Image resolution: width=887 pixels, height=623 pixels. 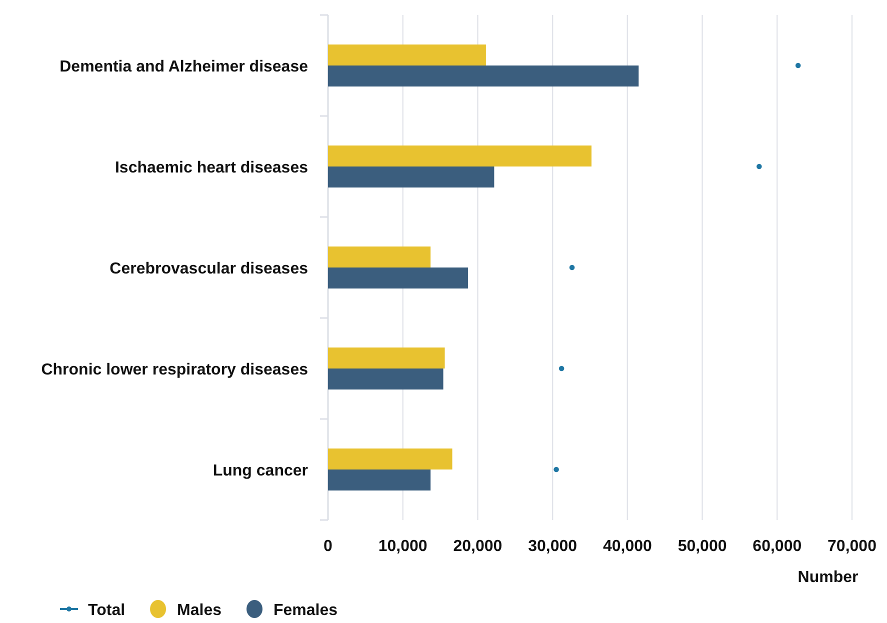 What do you see at coordinates (107, 610) in the screenshot?
I see `legend-label: Total` at bounding box center [107, 610].